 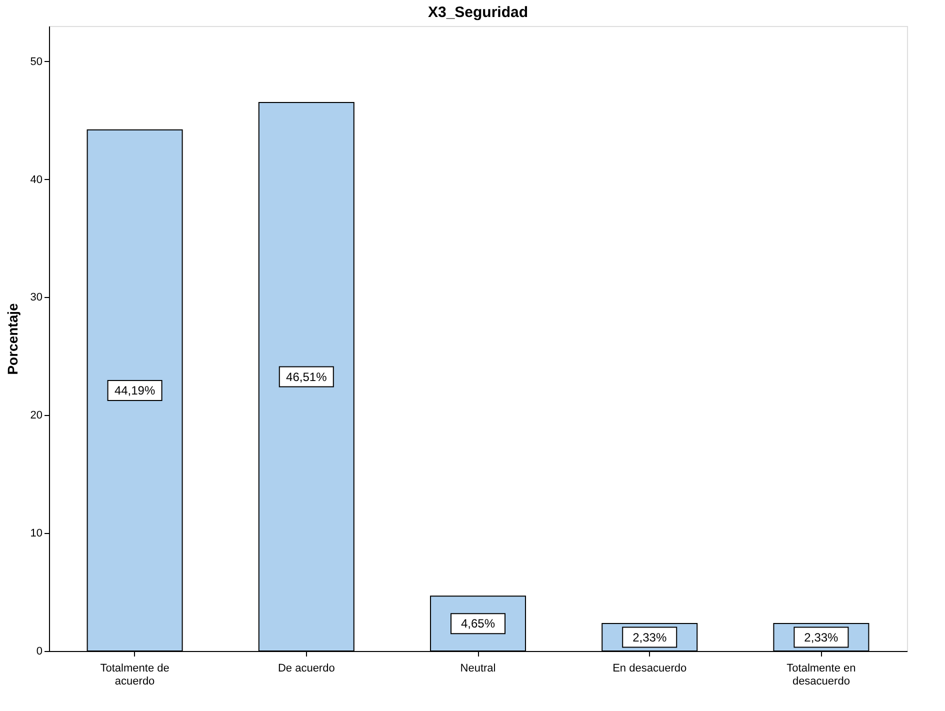 What do you see at coordinates (36, 534) in the screenshot?
I see `y-tick-label: 10` at bounding box center [36, 534].